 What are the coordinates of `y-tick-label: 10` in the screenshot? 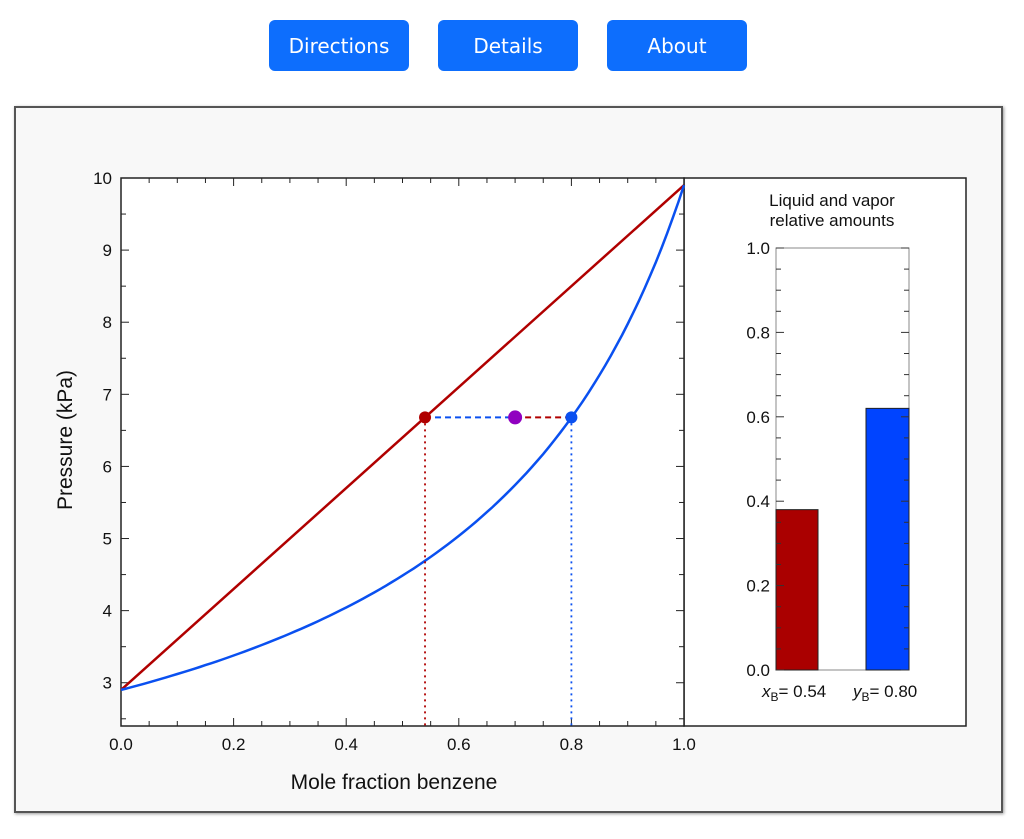 It's located at (102, 178).